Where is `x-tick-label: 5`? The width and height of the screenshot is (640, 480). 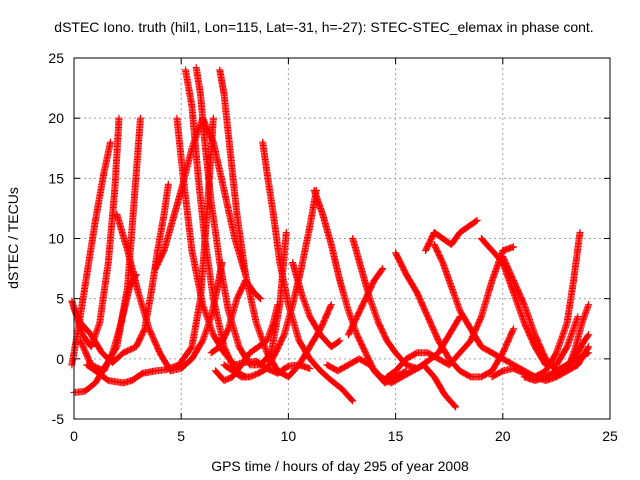
x-tick-label: 5 is located at coordinates (181, 436).